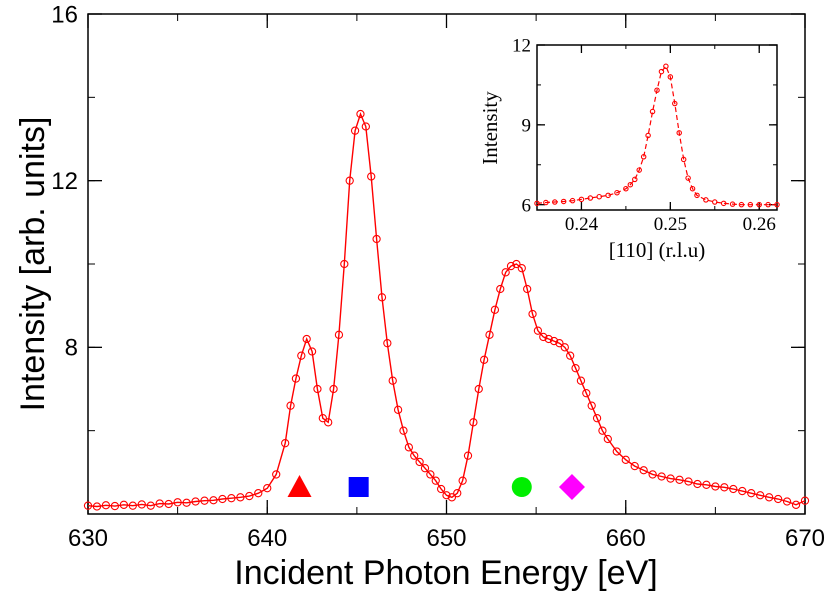 The height and width of the screenshot is (591, 830). What do you see at coordinates (657, 250) in the screenshot?
I see `inset-x-axis-label: [110] (r.l.u)` at bounding box center [657, 250].